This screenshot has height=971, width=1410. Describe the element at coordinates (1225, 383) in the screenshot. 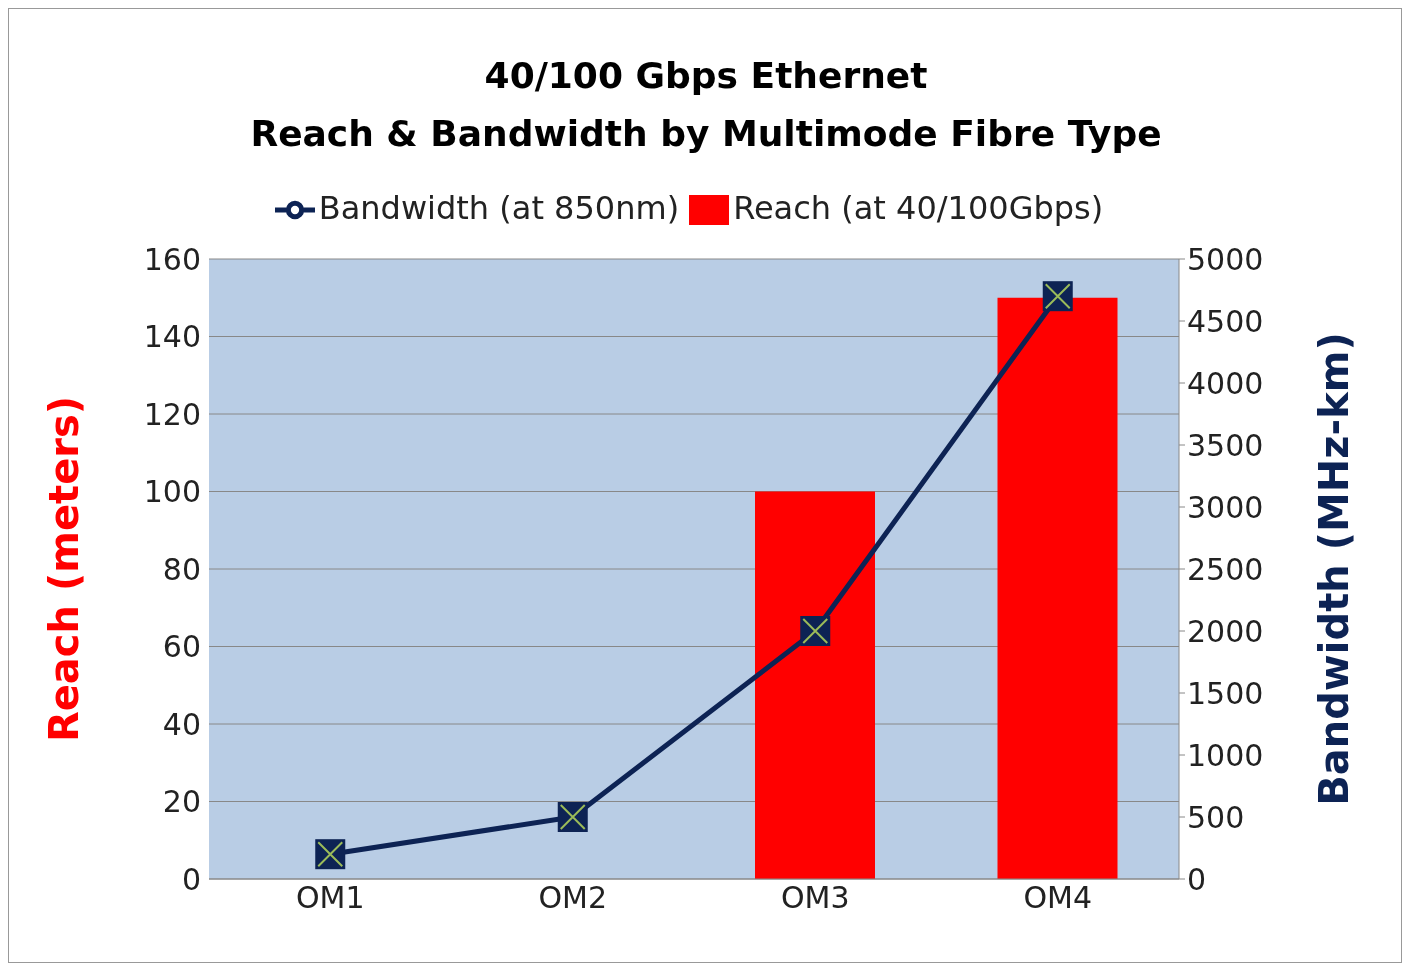

I see `y2-tick-label: 4000` at that location.